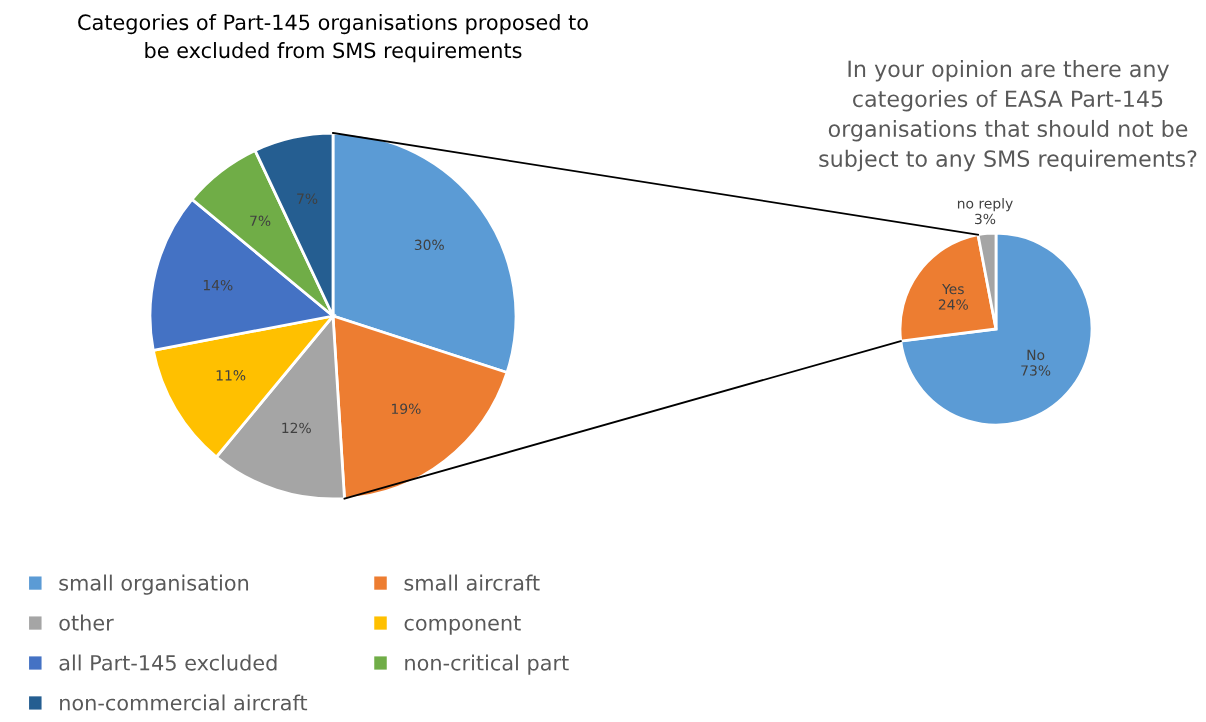 The height and width of the screenshot is (722, 1206). Describe the element at coordinates (487, 664) in the screenshot. I see `legend-label: non-critical part` at that location.